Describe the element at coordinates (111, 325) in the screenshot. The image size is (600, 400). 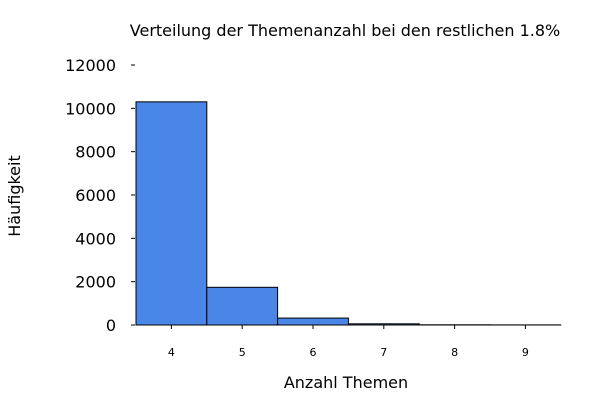
I see `y-tick-label: 0` at that location.